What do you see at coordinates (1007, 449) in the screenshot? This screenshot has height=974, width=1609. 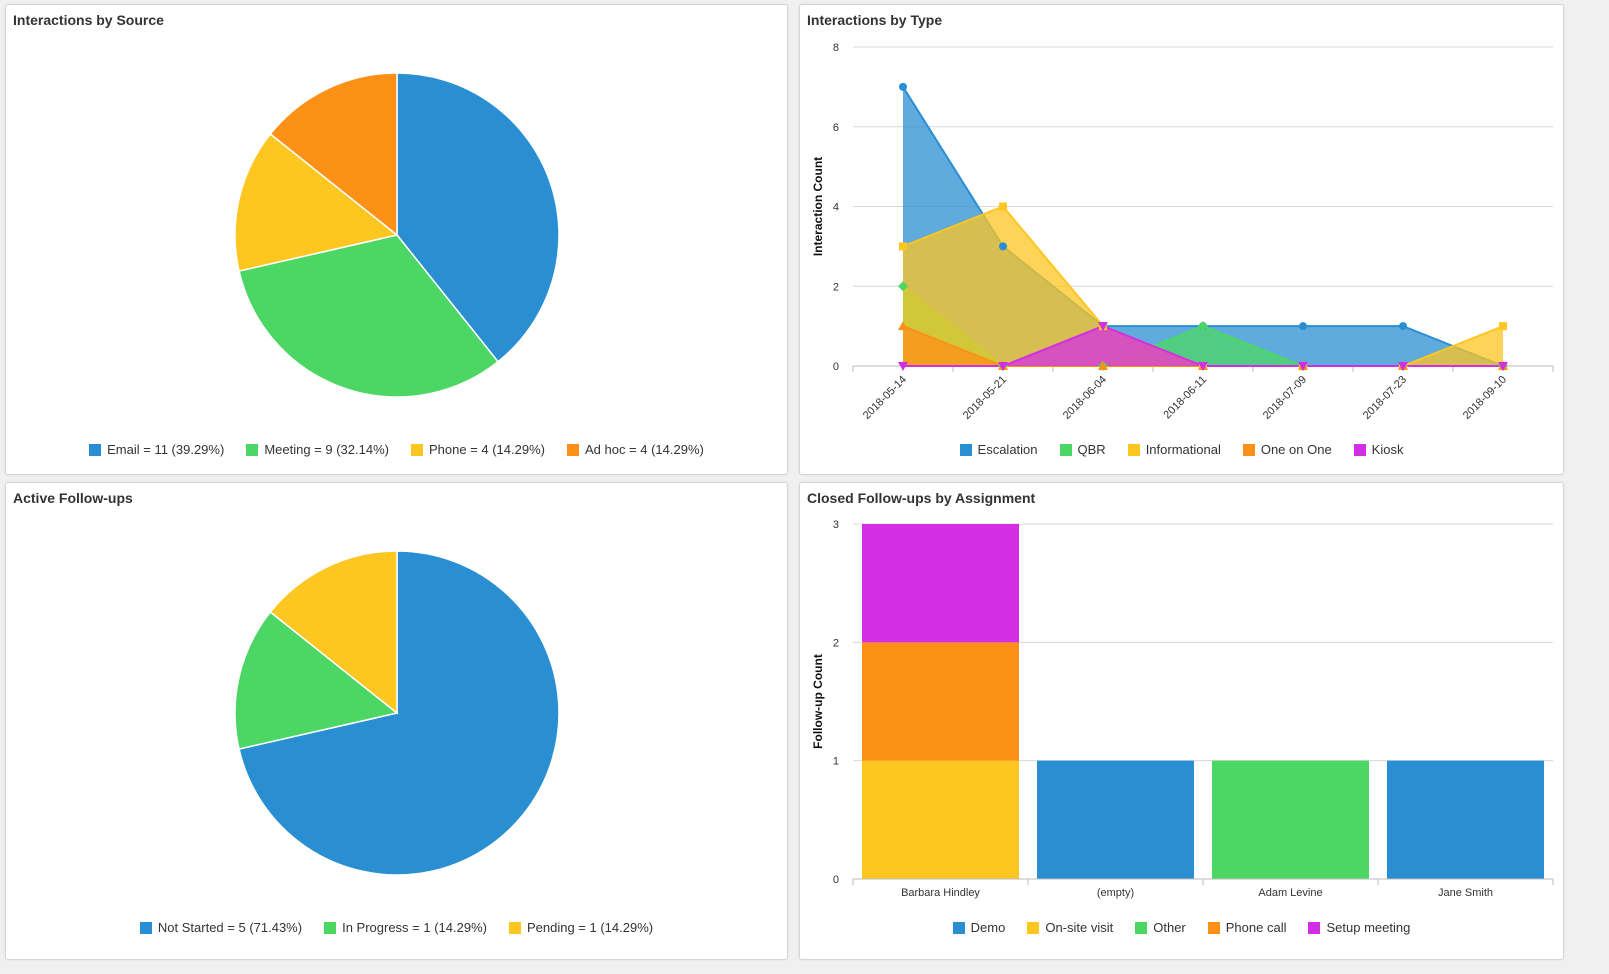 I see `legend-label: Escalation` at bounding box center [1007, 449].